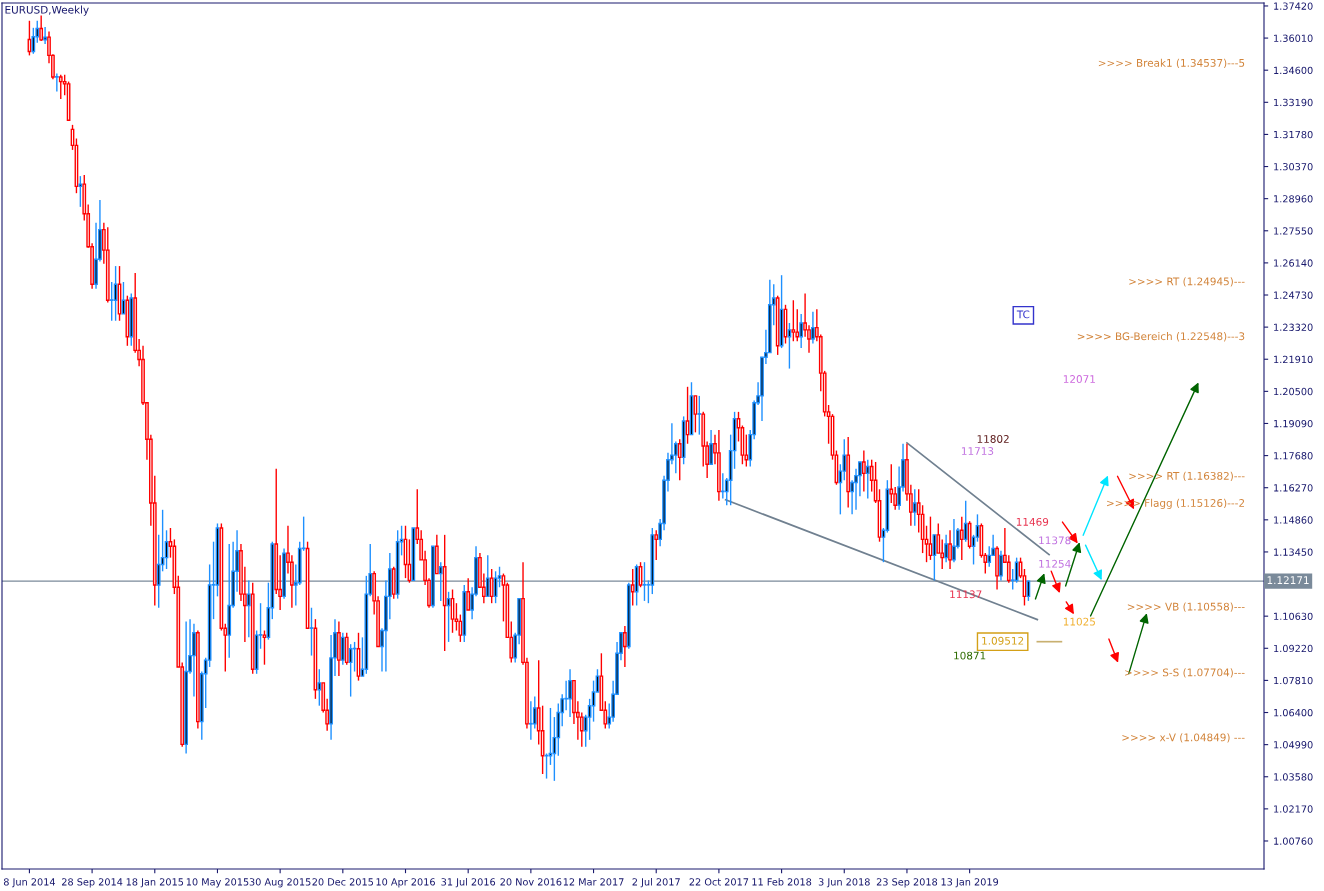  Describe the element at coordinates (1032, 521) in the screenshot. I see `annotation: 11469` at that location.